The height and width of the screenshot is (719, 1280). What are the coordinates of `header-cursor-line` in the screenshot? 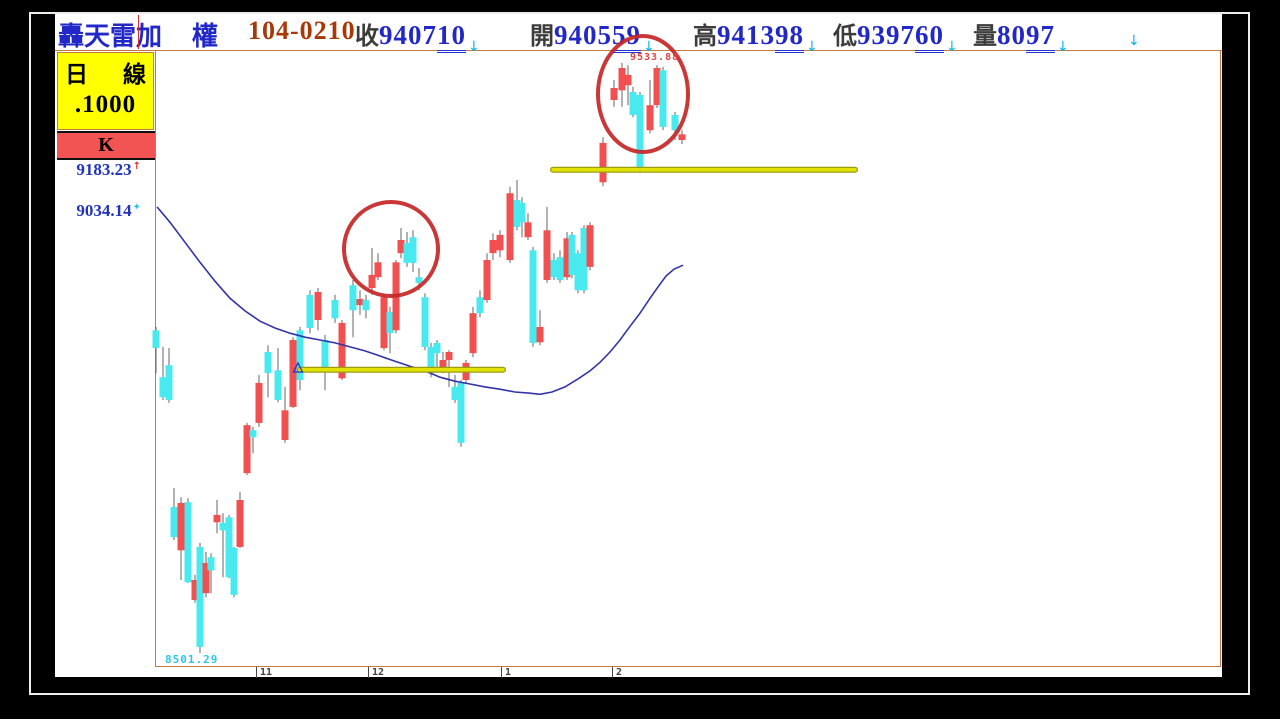 It's located at (138, 32).